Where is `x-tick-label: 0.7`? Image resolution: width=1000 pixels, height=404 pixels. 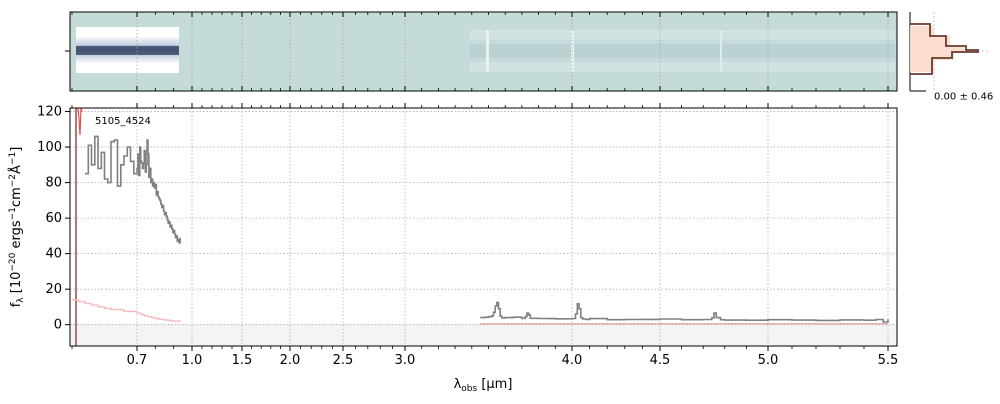 x-tick-label: 0.7 is located at coordinates (137, 360).